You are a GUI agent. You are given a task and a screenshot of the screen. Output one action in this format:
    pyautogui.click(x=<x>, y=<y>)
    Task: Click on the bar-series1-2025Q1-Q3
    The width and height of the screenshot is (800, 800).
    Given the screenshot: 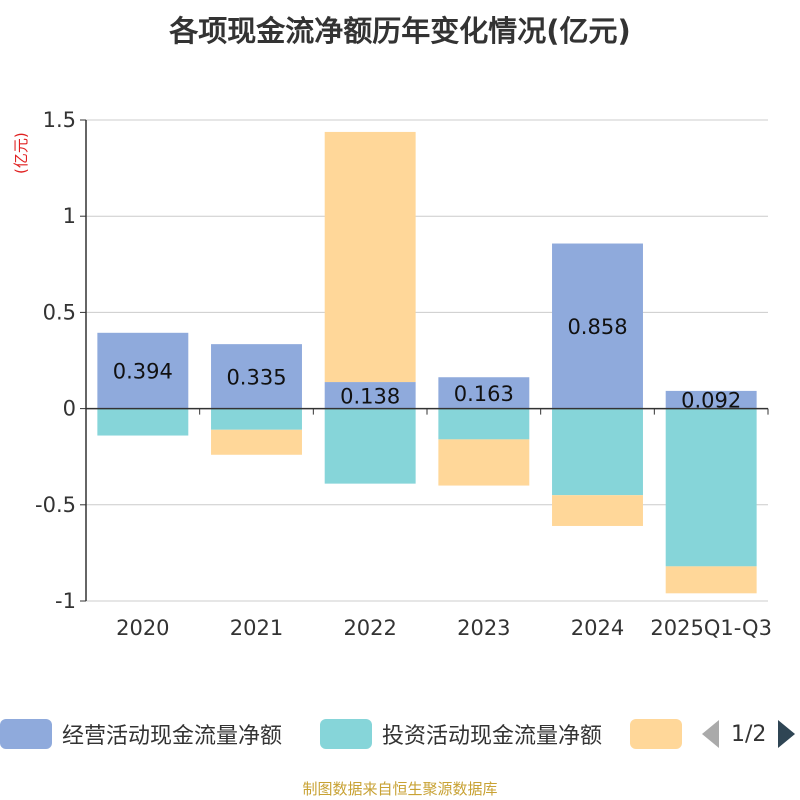 What is the action you would take?
    pyautogui.click(x=711, y=487)
    